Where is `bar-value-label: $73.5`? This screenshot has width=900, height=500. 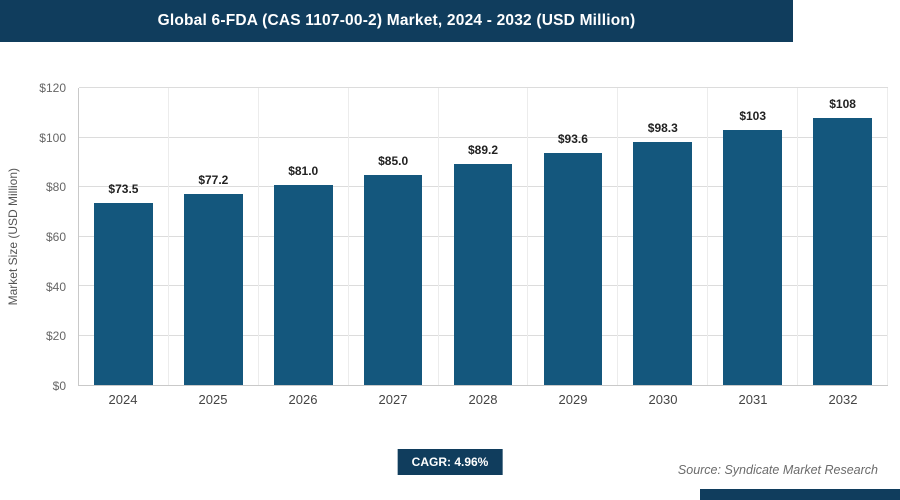
bar-value-label: $73.5 is located at coordinates (123, 189).